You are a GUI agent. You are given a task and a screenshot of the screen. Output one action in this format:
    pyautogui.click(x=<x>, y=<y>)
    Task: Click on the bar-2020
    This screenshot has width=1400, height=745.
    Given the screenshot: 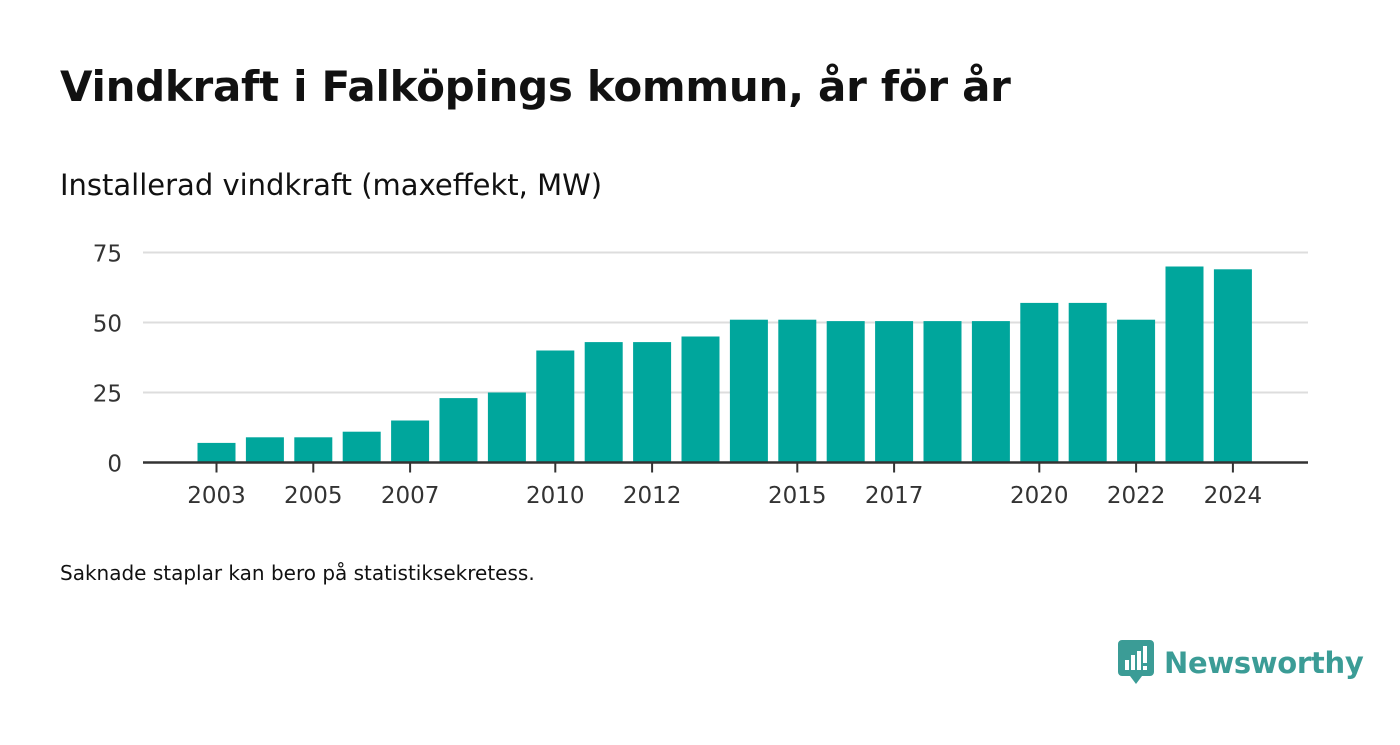 What is the action you would take?
    pyautogui.click(x=1039, y=382)
    